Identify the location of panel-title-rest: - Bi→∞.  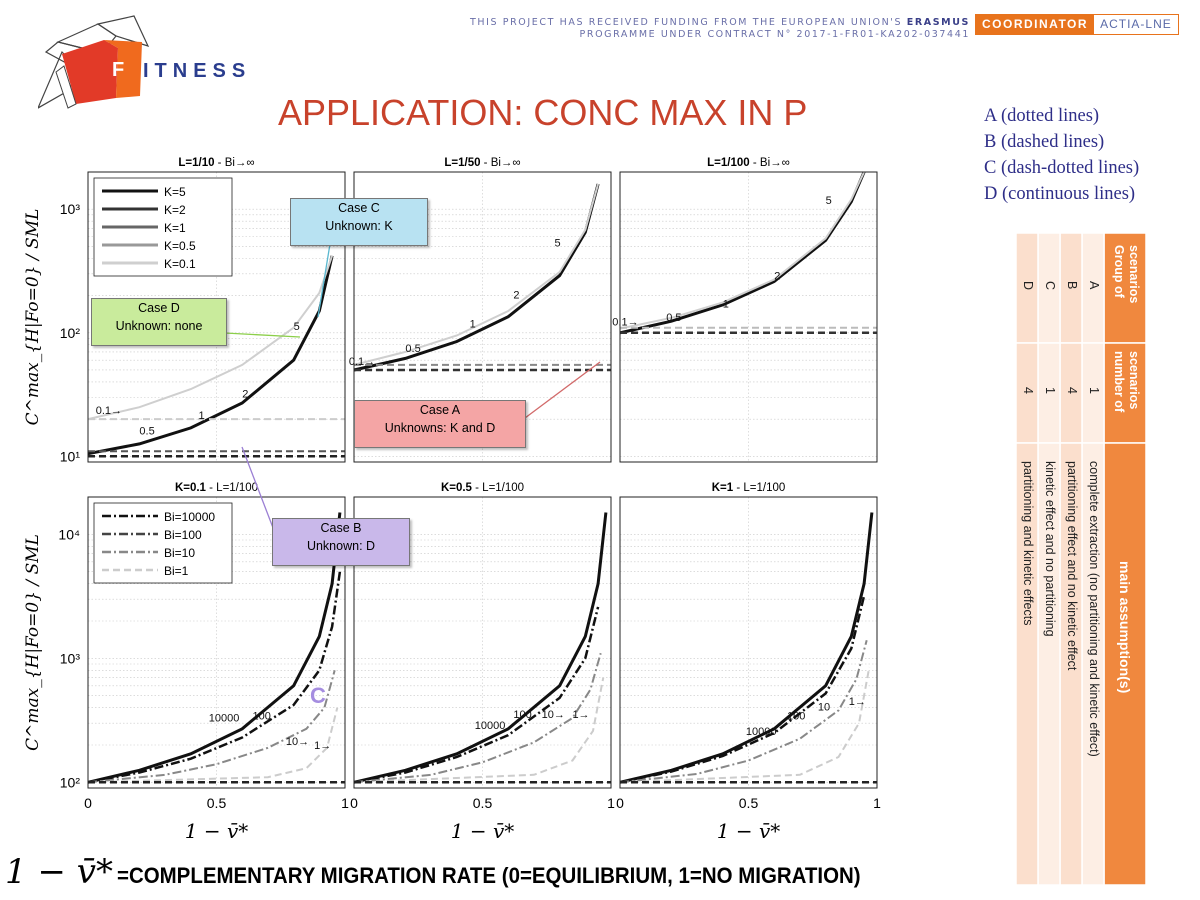
(500, 163).